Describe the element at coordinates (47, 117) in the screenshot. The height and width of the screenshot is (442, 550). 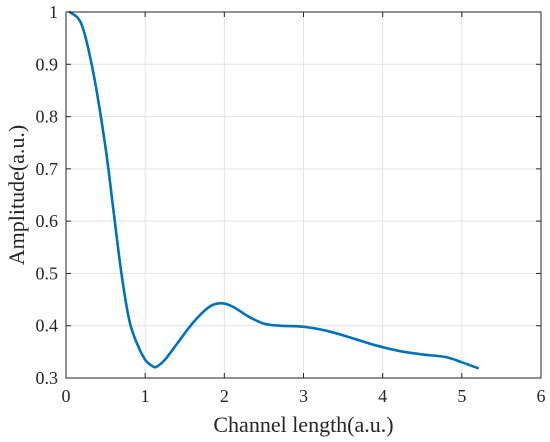
I see `y-tick-label: 0.8` at that location.